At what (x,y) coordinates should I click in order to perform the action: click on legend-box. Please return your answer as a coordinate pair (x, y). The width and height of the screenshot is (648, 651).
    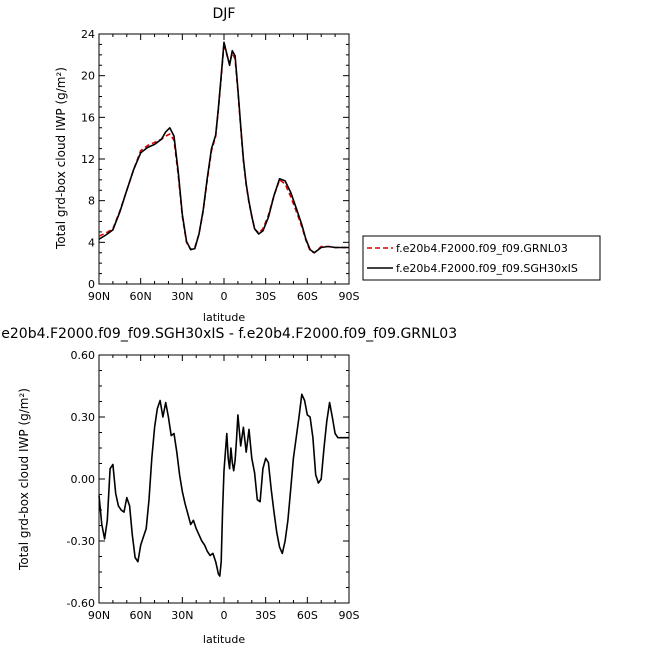
    Looking at the image, I should click on (481, 258).